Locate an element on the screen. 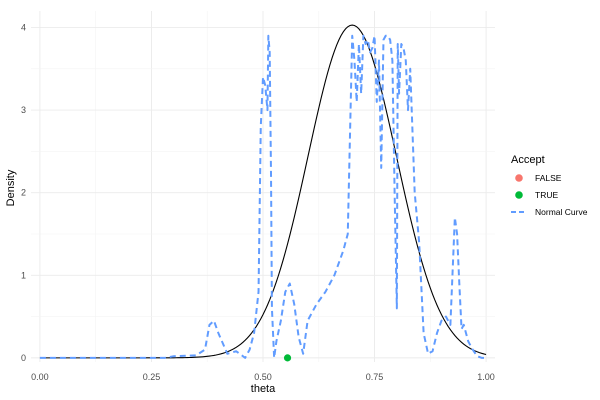 This screenshot has width=600, height=400. x-tick-label: 1.00 is located at coordinates (486, 377).